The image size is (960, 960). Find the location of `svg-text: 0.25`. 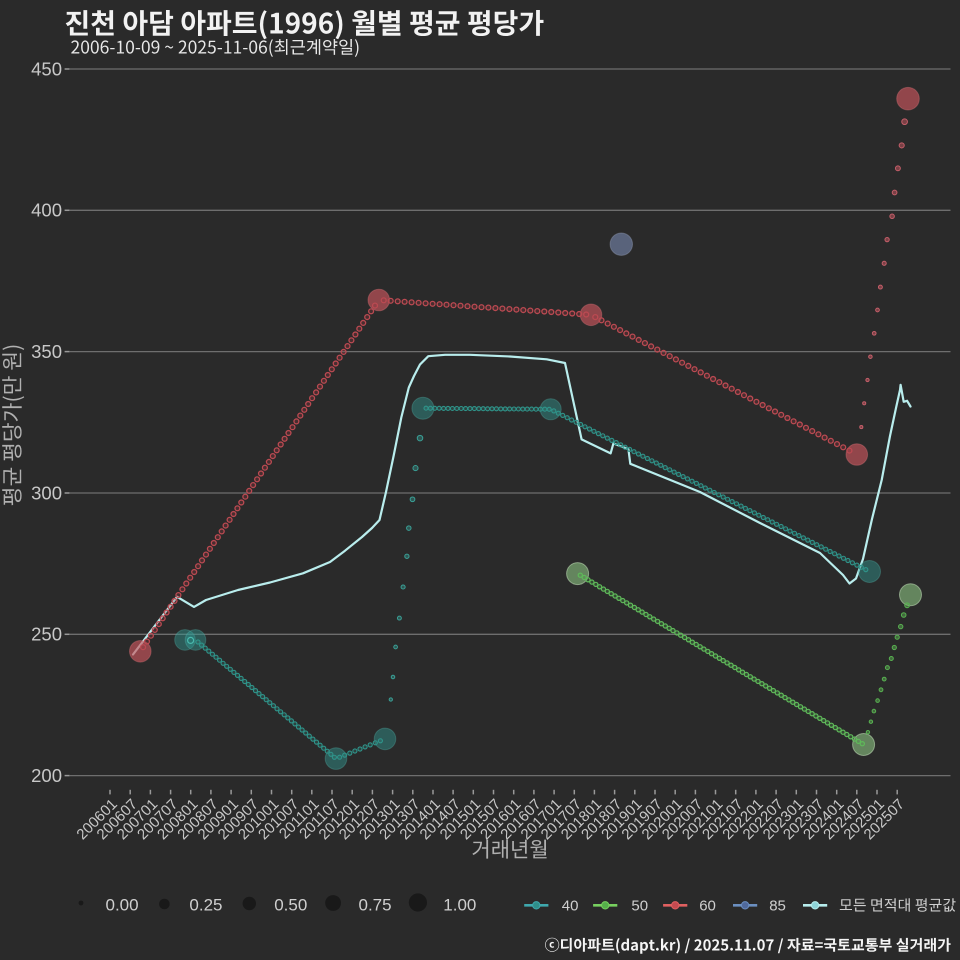

svg-text: 0.25 is located at coordinates (205, 904).